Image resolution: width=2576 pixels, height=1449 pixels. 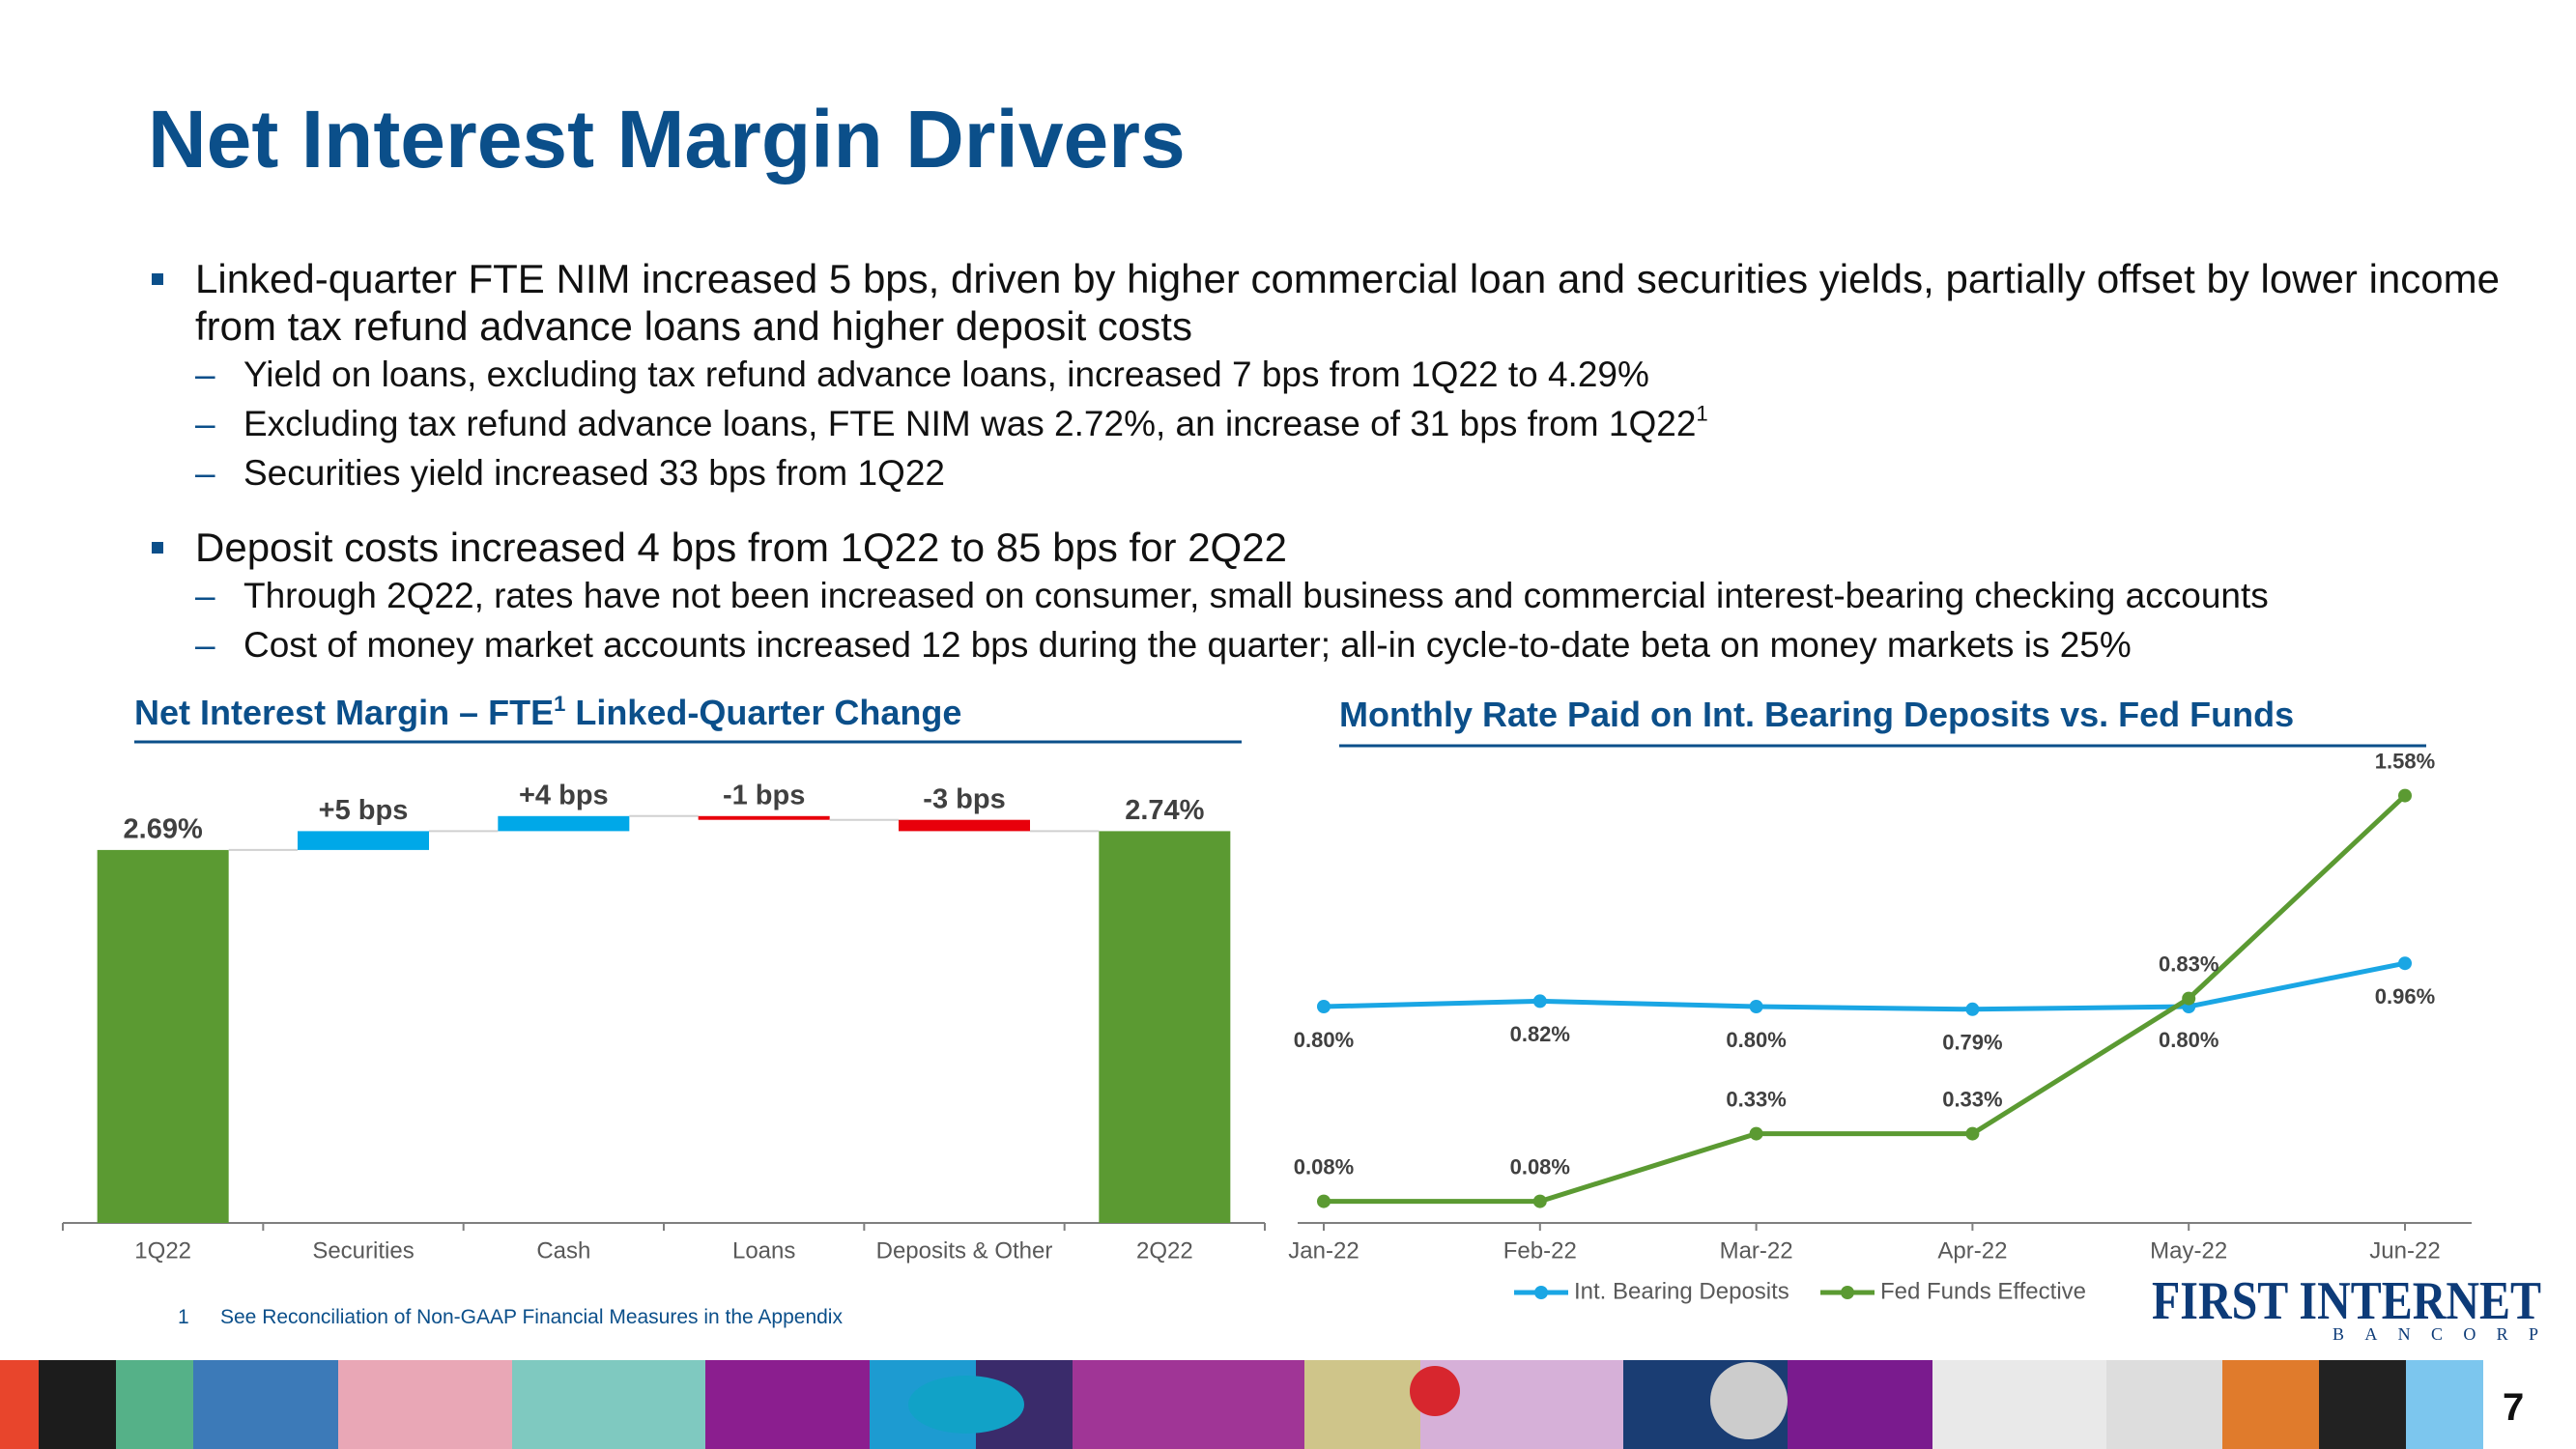 What do you see at coordinates (363, 1250) in the screenshot?
I see `x-tick-label: Securities` at bounding box center [363, 1250].